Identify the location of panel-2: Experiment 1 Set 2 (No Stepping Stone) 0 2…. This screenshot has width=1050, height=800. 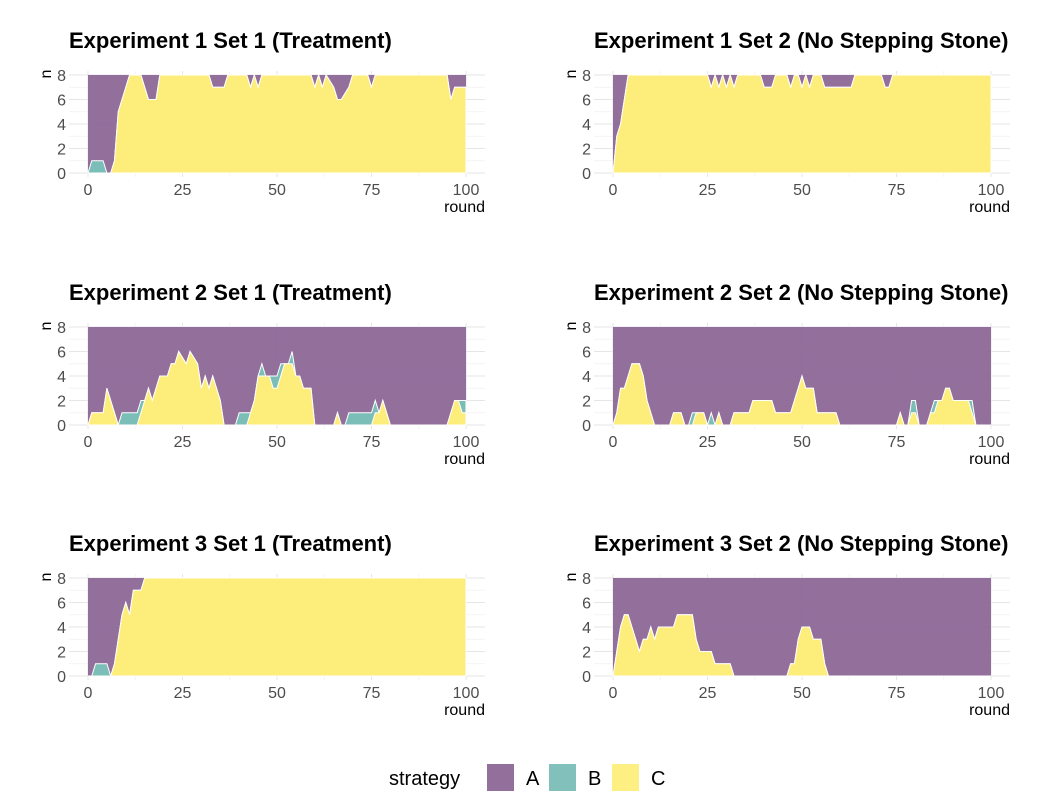
(786, 122).